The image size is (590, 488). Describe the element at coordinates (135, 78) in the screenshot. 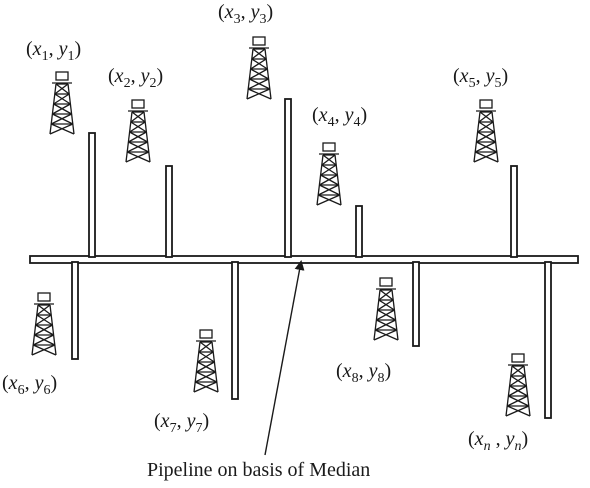

I see `well-label-2: (x2, y2)` at that location.